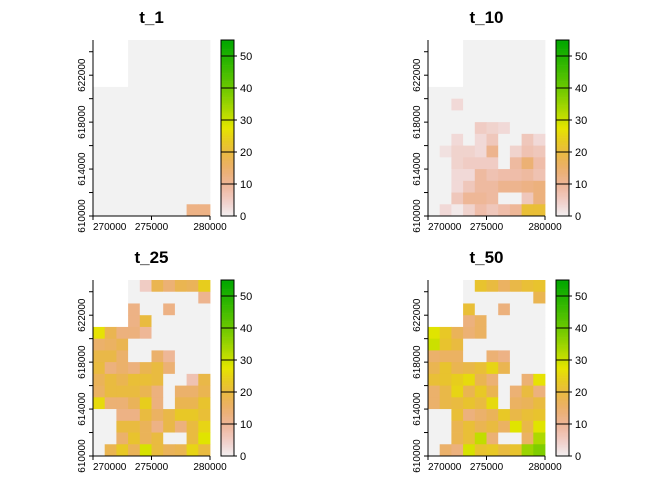  I want to click on legend-tick-label: 50, so click(581, 297).